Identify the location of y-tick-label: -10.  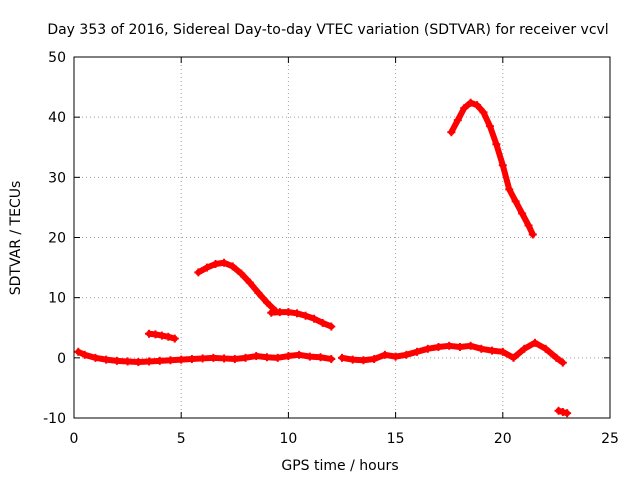
(54, 419).